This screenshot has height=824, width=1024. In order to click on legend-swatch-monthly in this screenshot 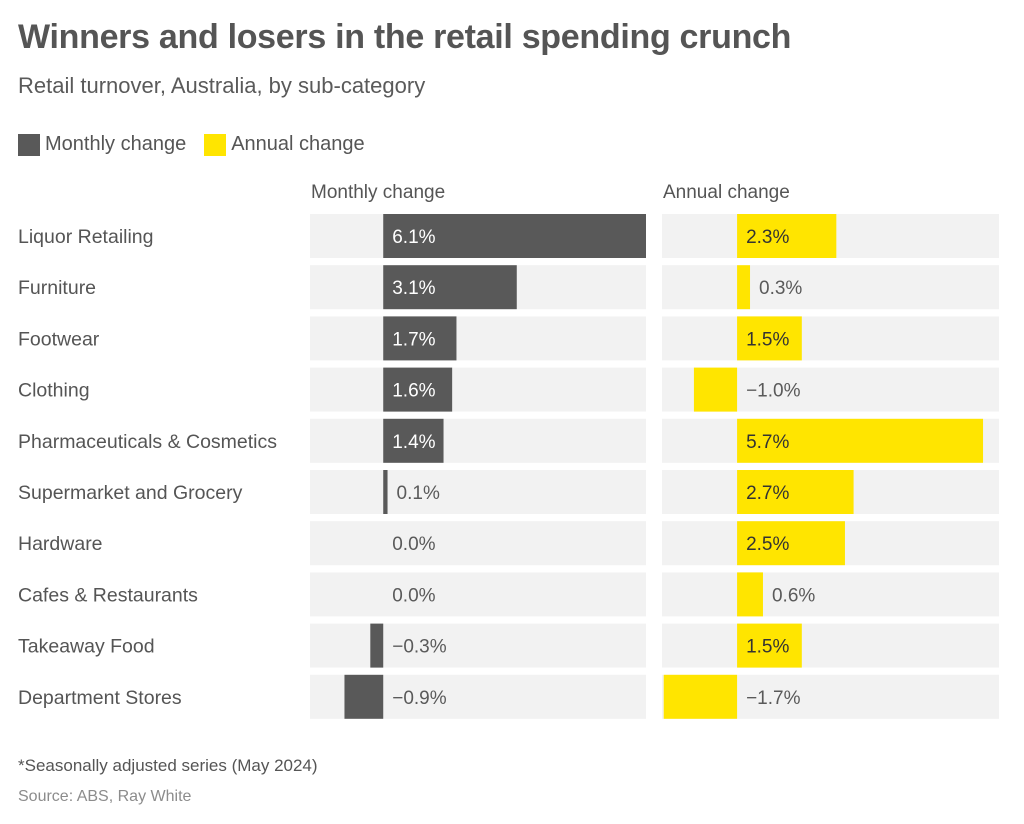, I will do `click(29, 144)`.